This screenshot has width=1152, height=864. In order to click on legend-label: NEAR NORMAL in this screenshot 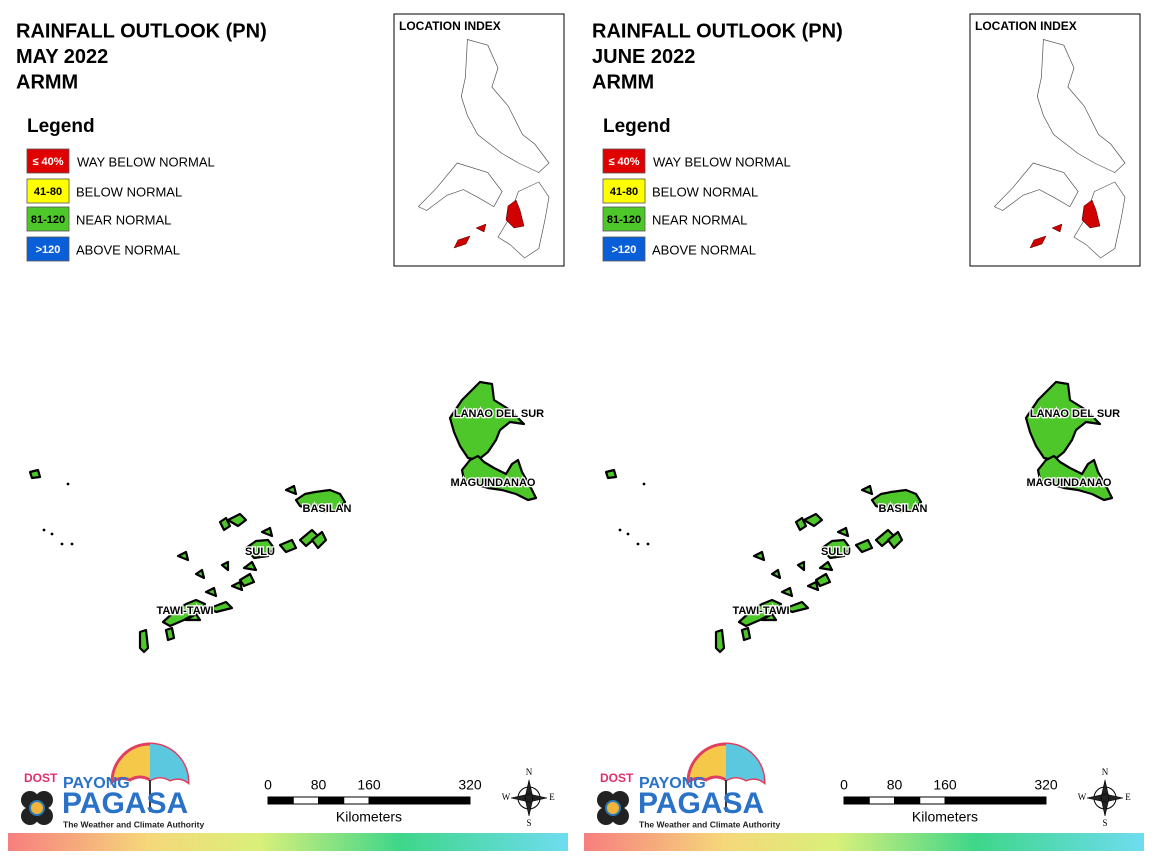, I will do `click(699, 219)`.